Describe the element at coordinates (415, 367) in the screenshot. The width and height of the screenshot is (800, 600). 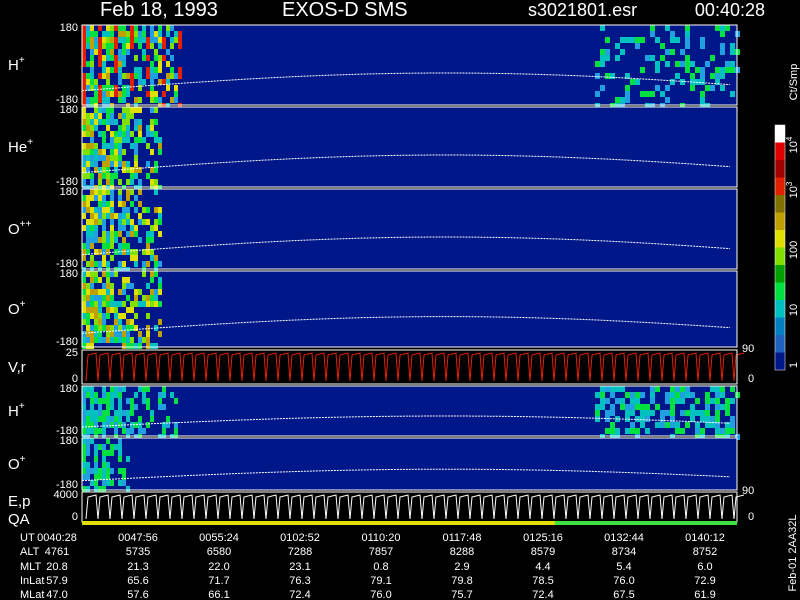
I see `sawtooth` at that location.